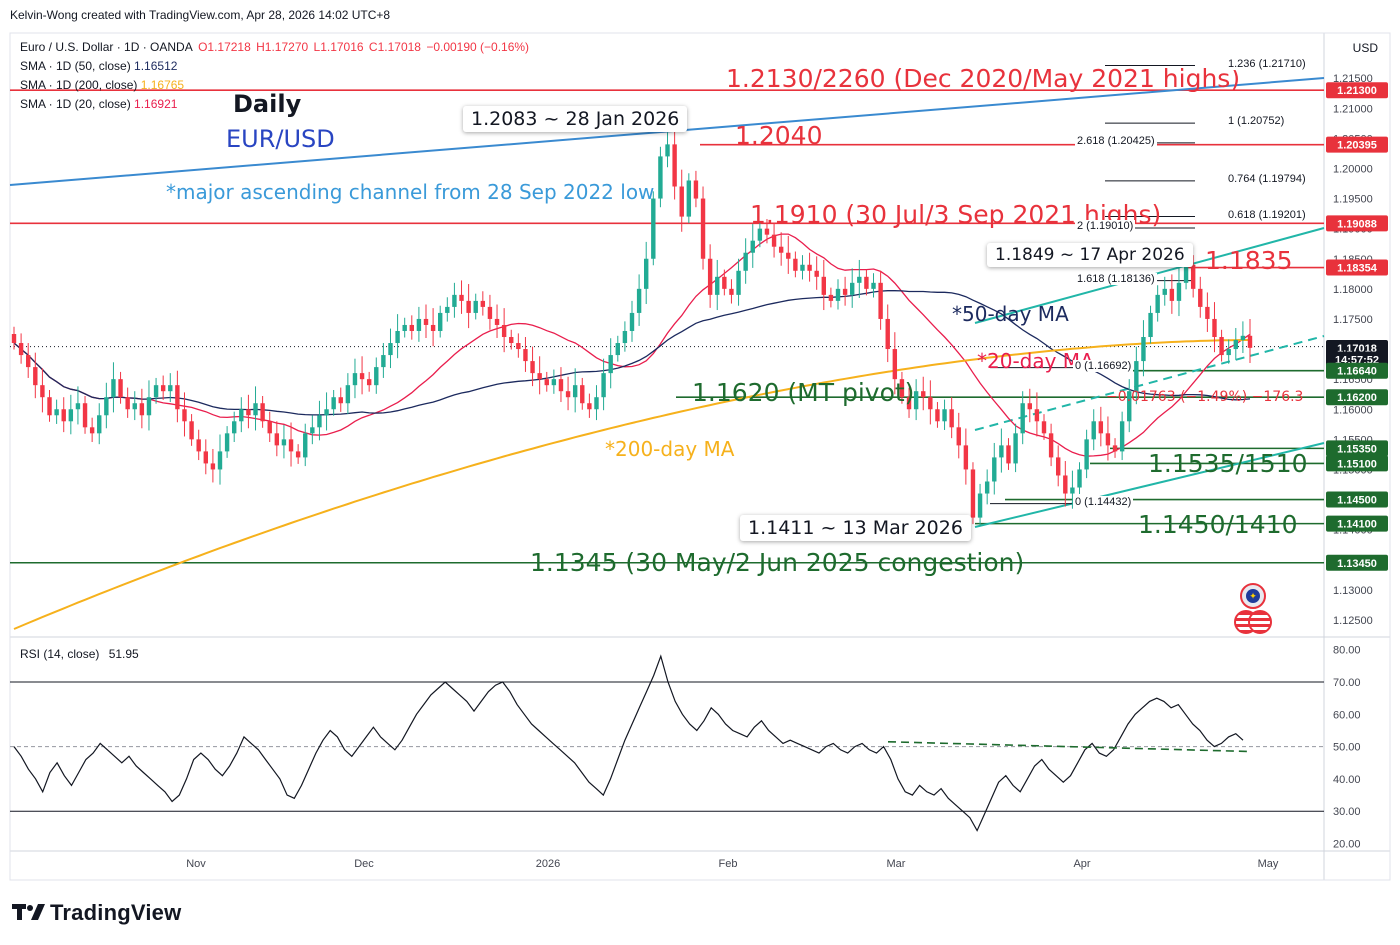 Image resolution: width=1400 pixels, height=945 pixels. What do you see at coordinates (98, 66) in the screenshot?
I see `legend-sma50: SMA · 1D (50, close) 1.16512` at bounding box center [98, 66].